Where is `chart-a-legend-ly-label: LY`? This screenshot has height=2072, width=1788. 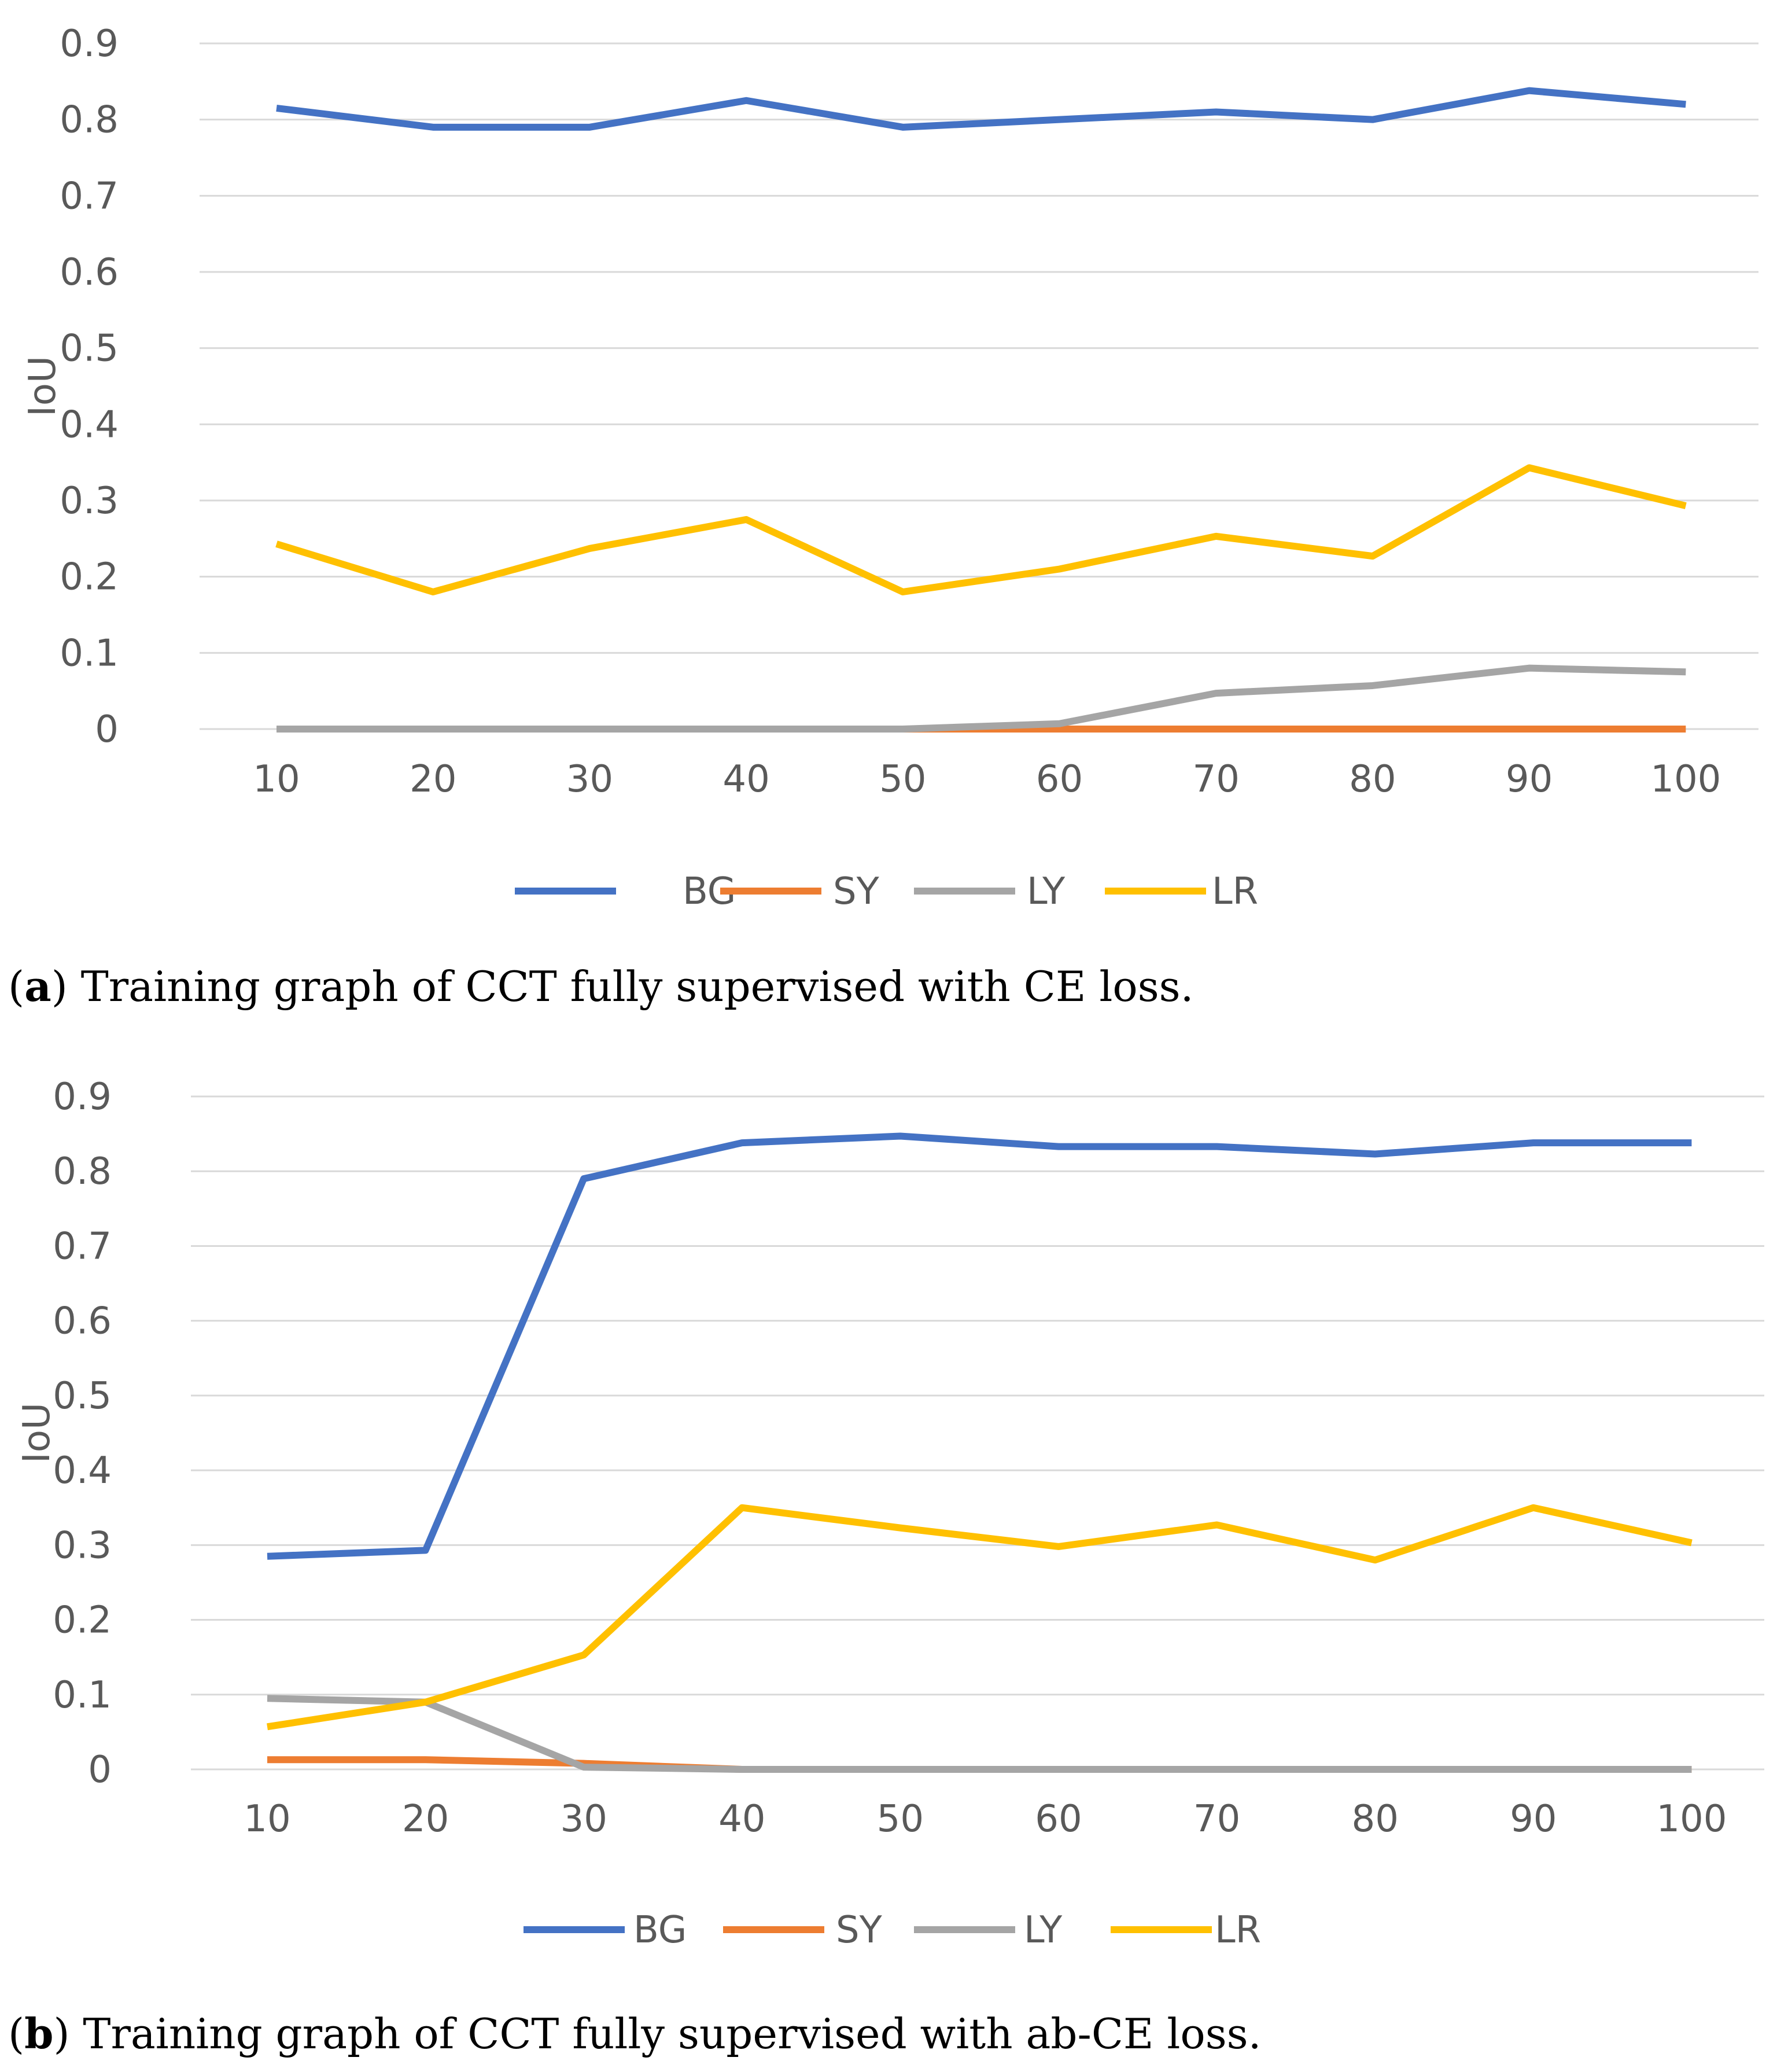
chart-a-legend-ly-label: LY is located at coordinates (1046, 892).